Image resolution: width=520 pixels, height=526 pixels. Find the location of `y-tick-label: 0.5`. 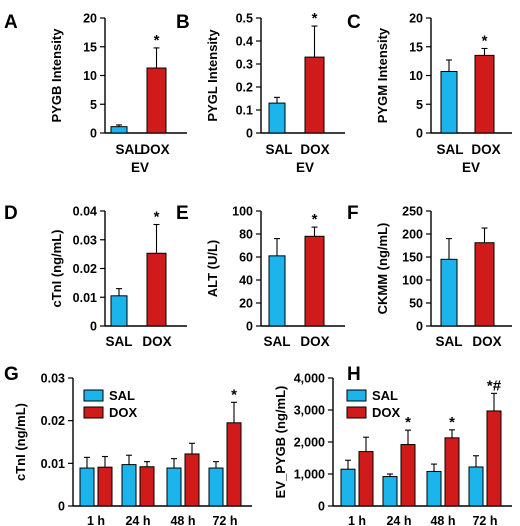

y-tick-label: 0.5 is located at coordinates (244, 19).